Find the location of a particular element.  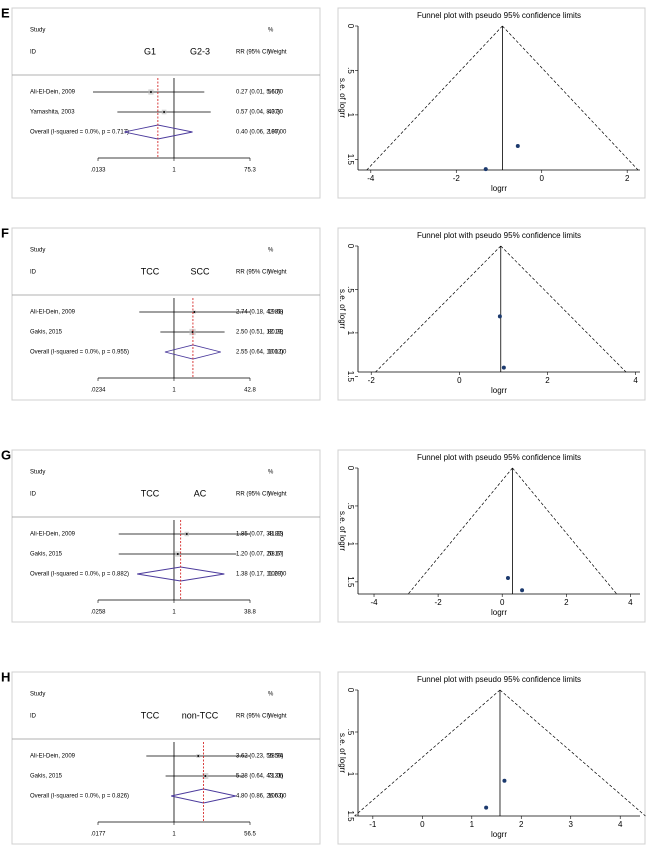

x-axis-label: logrr is located at coordinates (499, 390).